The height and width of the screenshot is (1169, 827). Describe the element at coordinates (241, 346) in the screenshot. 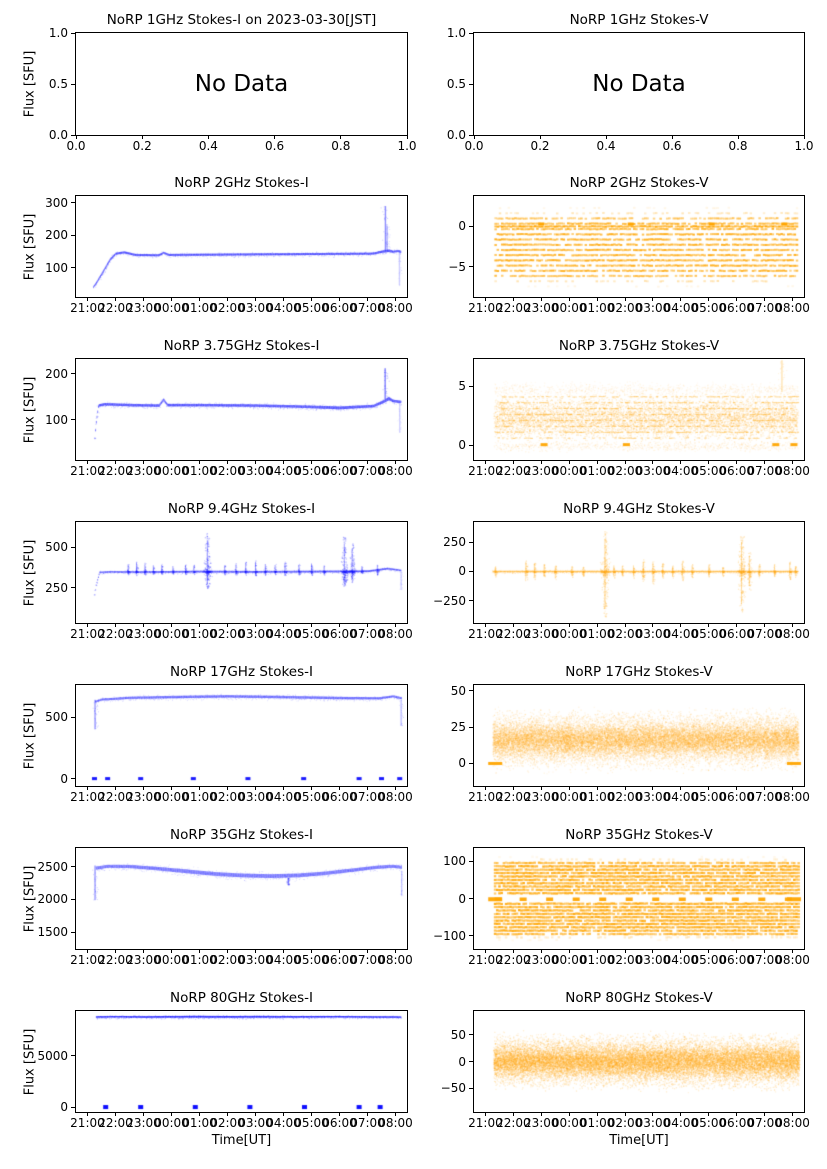

I see `plot-title: NoRP 3.75GHz Stokes-I` at that location.